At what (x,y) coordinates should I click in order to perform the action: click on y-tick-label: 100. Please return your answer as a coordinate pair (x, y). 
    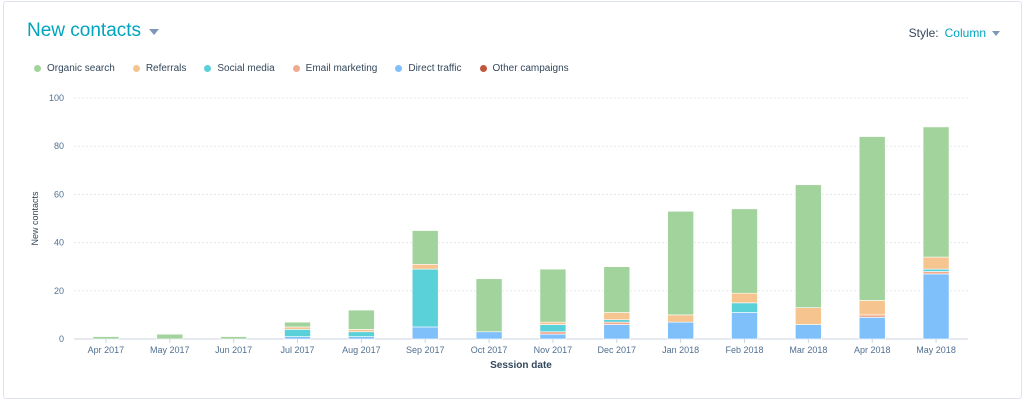
    Looking at the image, I should click on (56, 98).